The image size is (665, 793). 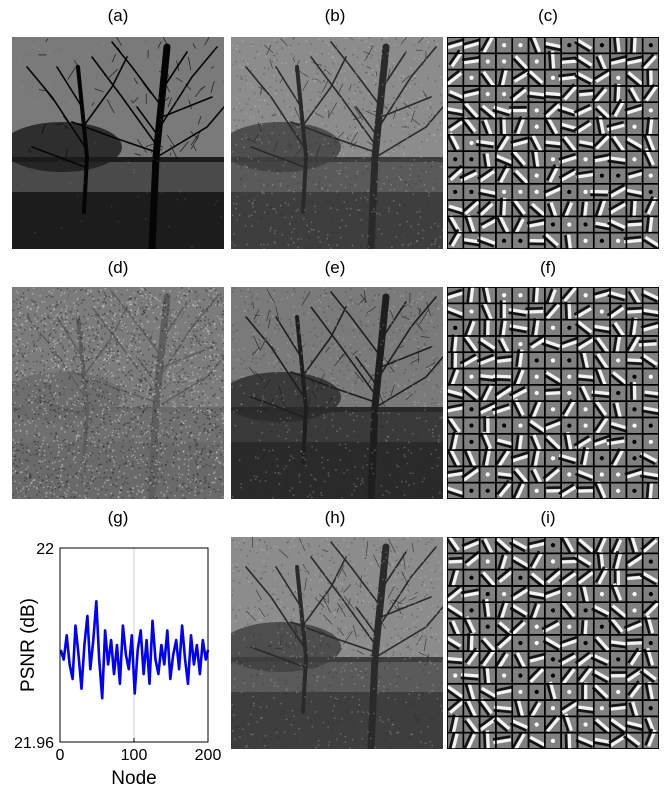 What do you see at coordinates (112, 659) in the screenshot?
I see `psnr-chart: 0 100 200 21.96 22 Node PSNR (dB)` at bounding box center [112, 659].